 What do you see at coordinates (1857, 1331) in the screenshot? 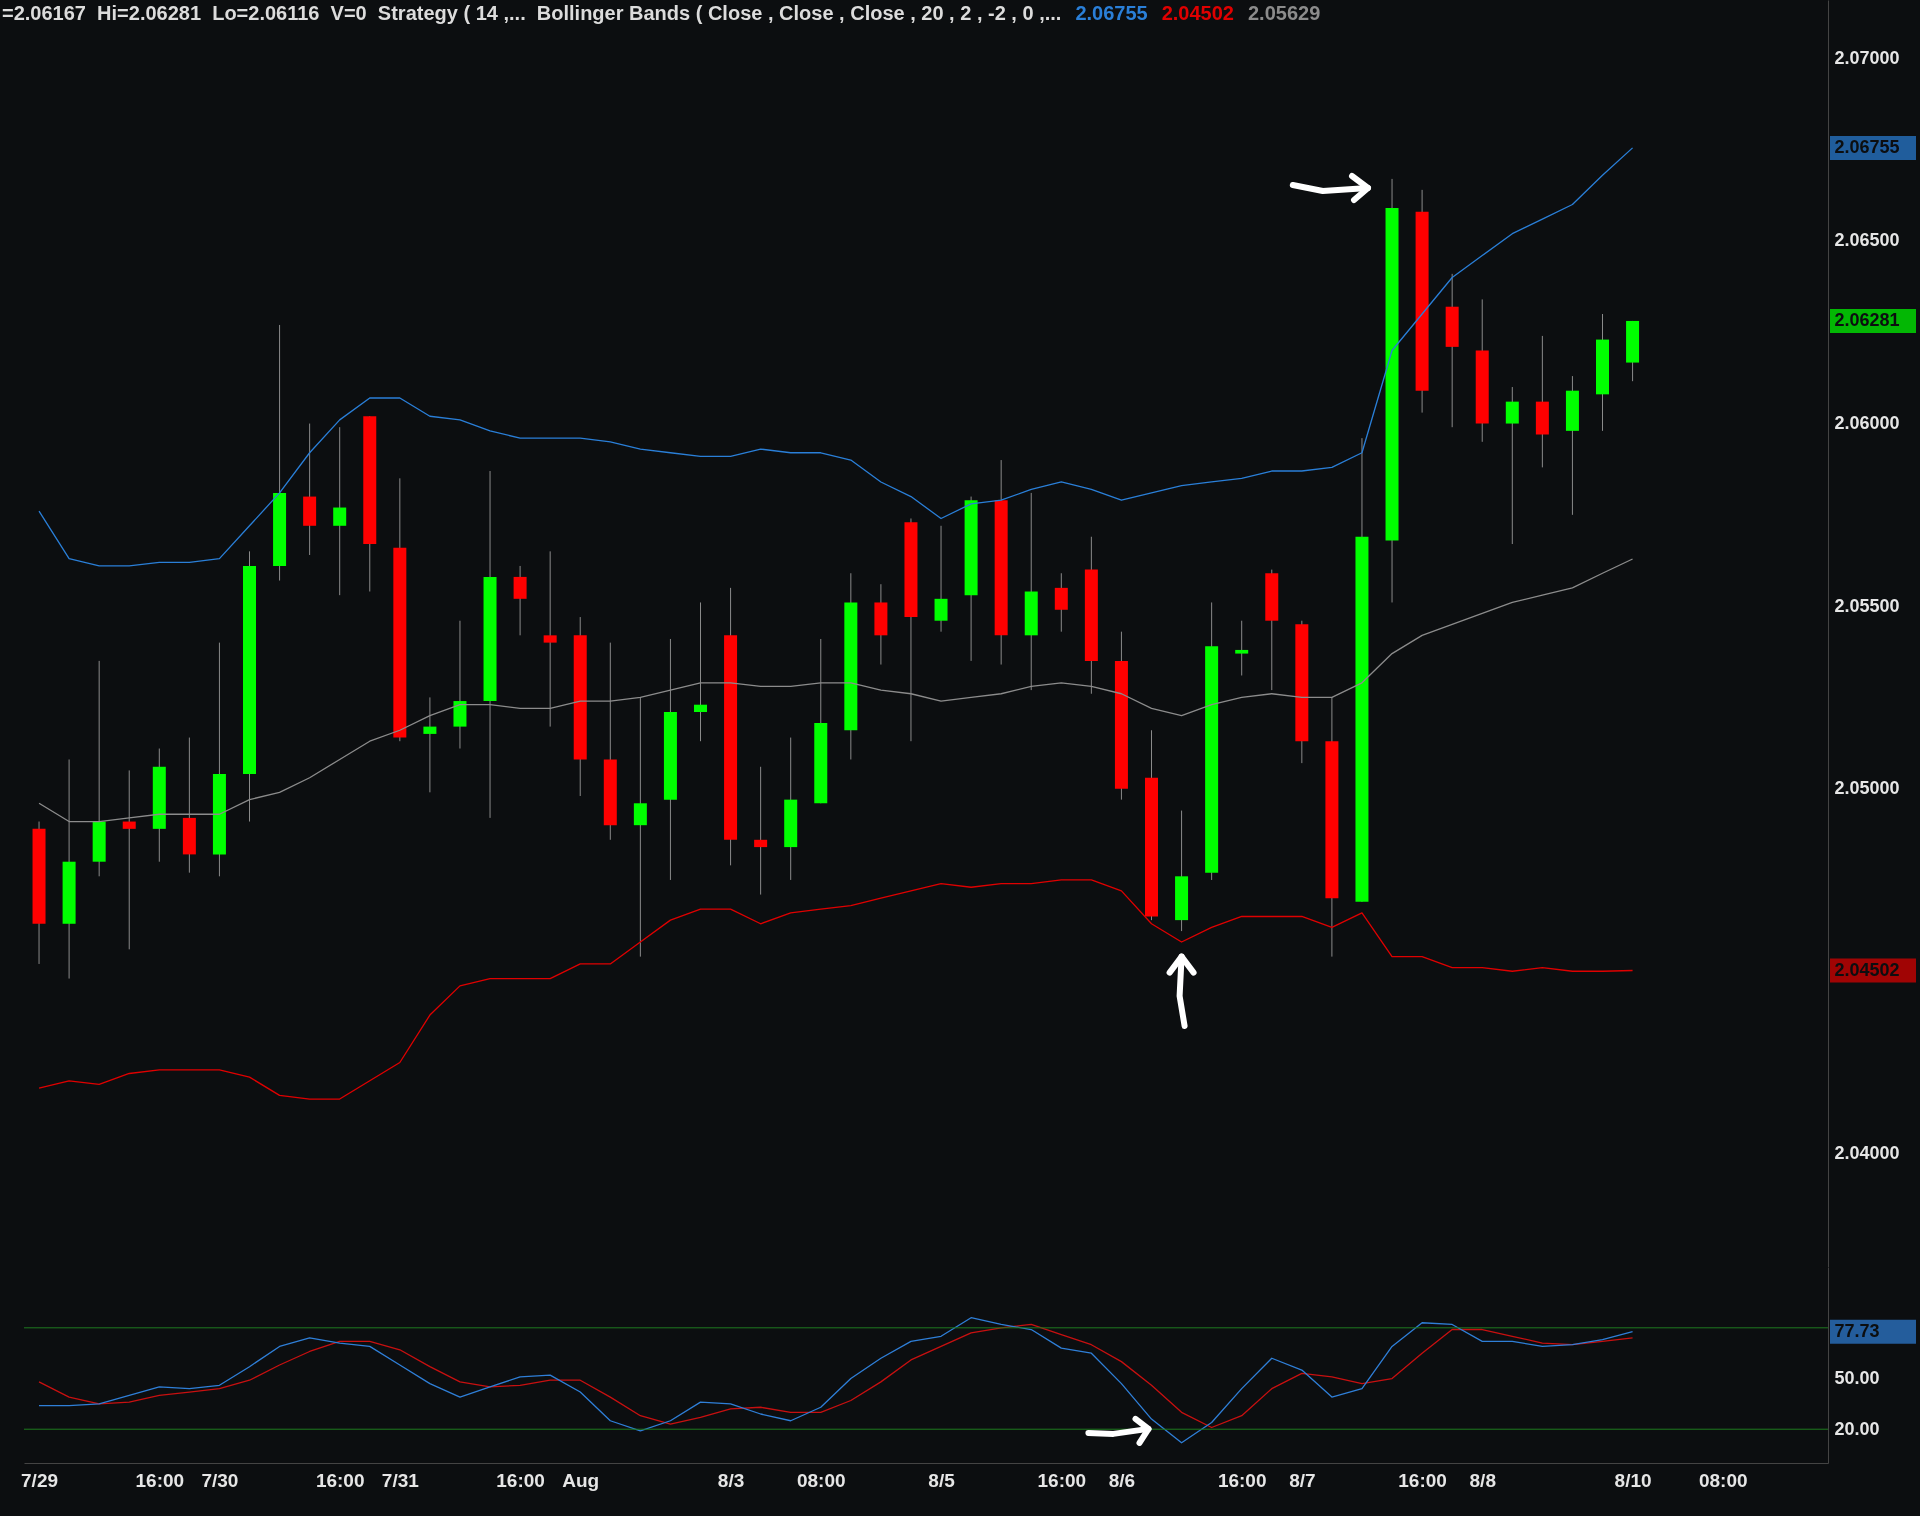
I see `y-tick-label: 77.73` at bounding box center [1857, 1331].